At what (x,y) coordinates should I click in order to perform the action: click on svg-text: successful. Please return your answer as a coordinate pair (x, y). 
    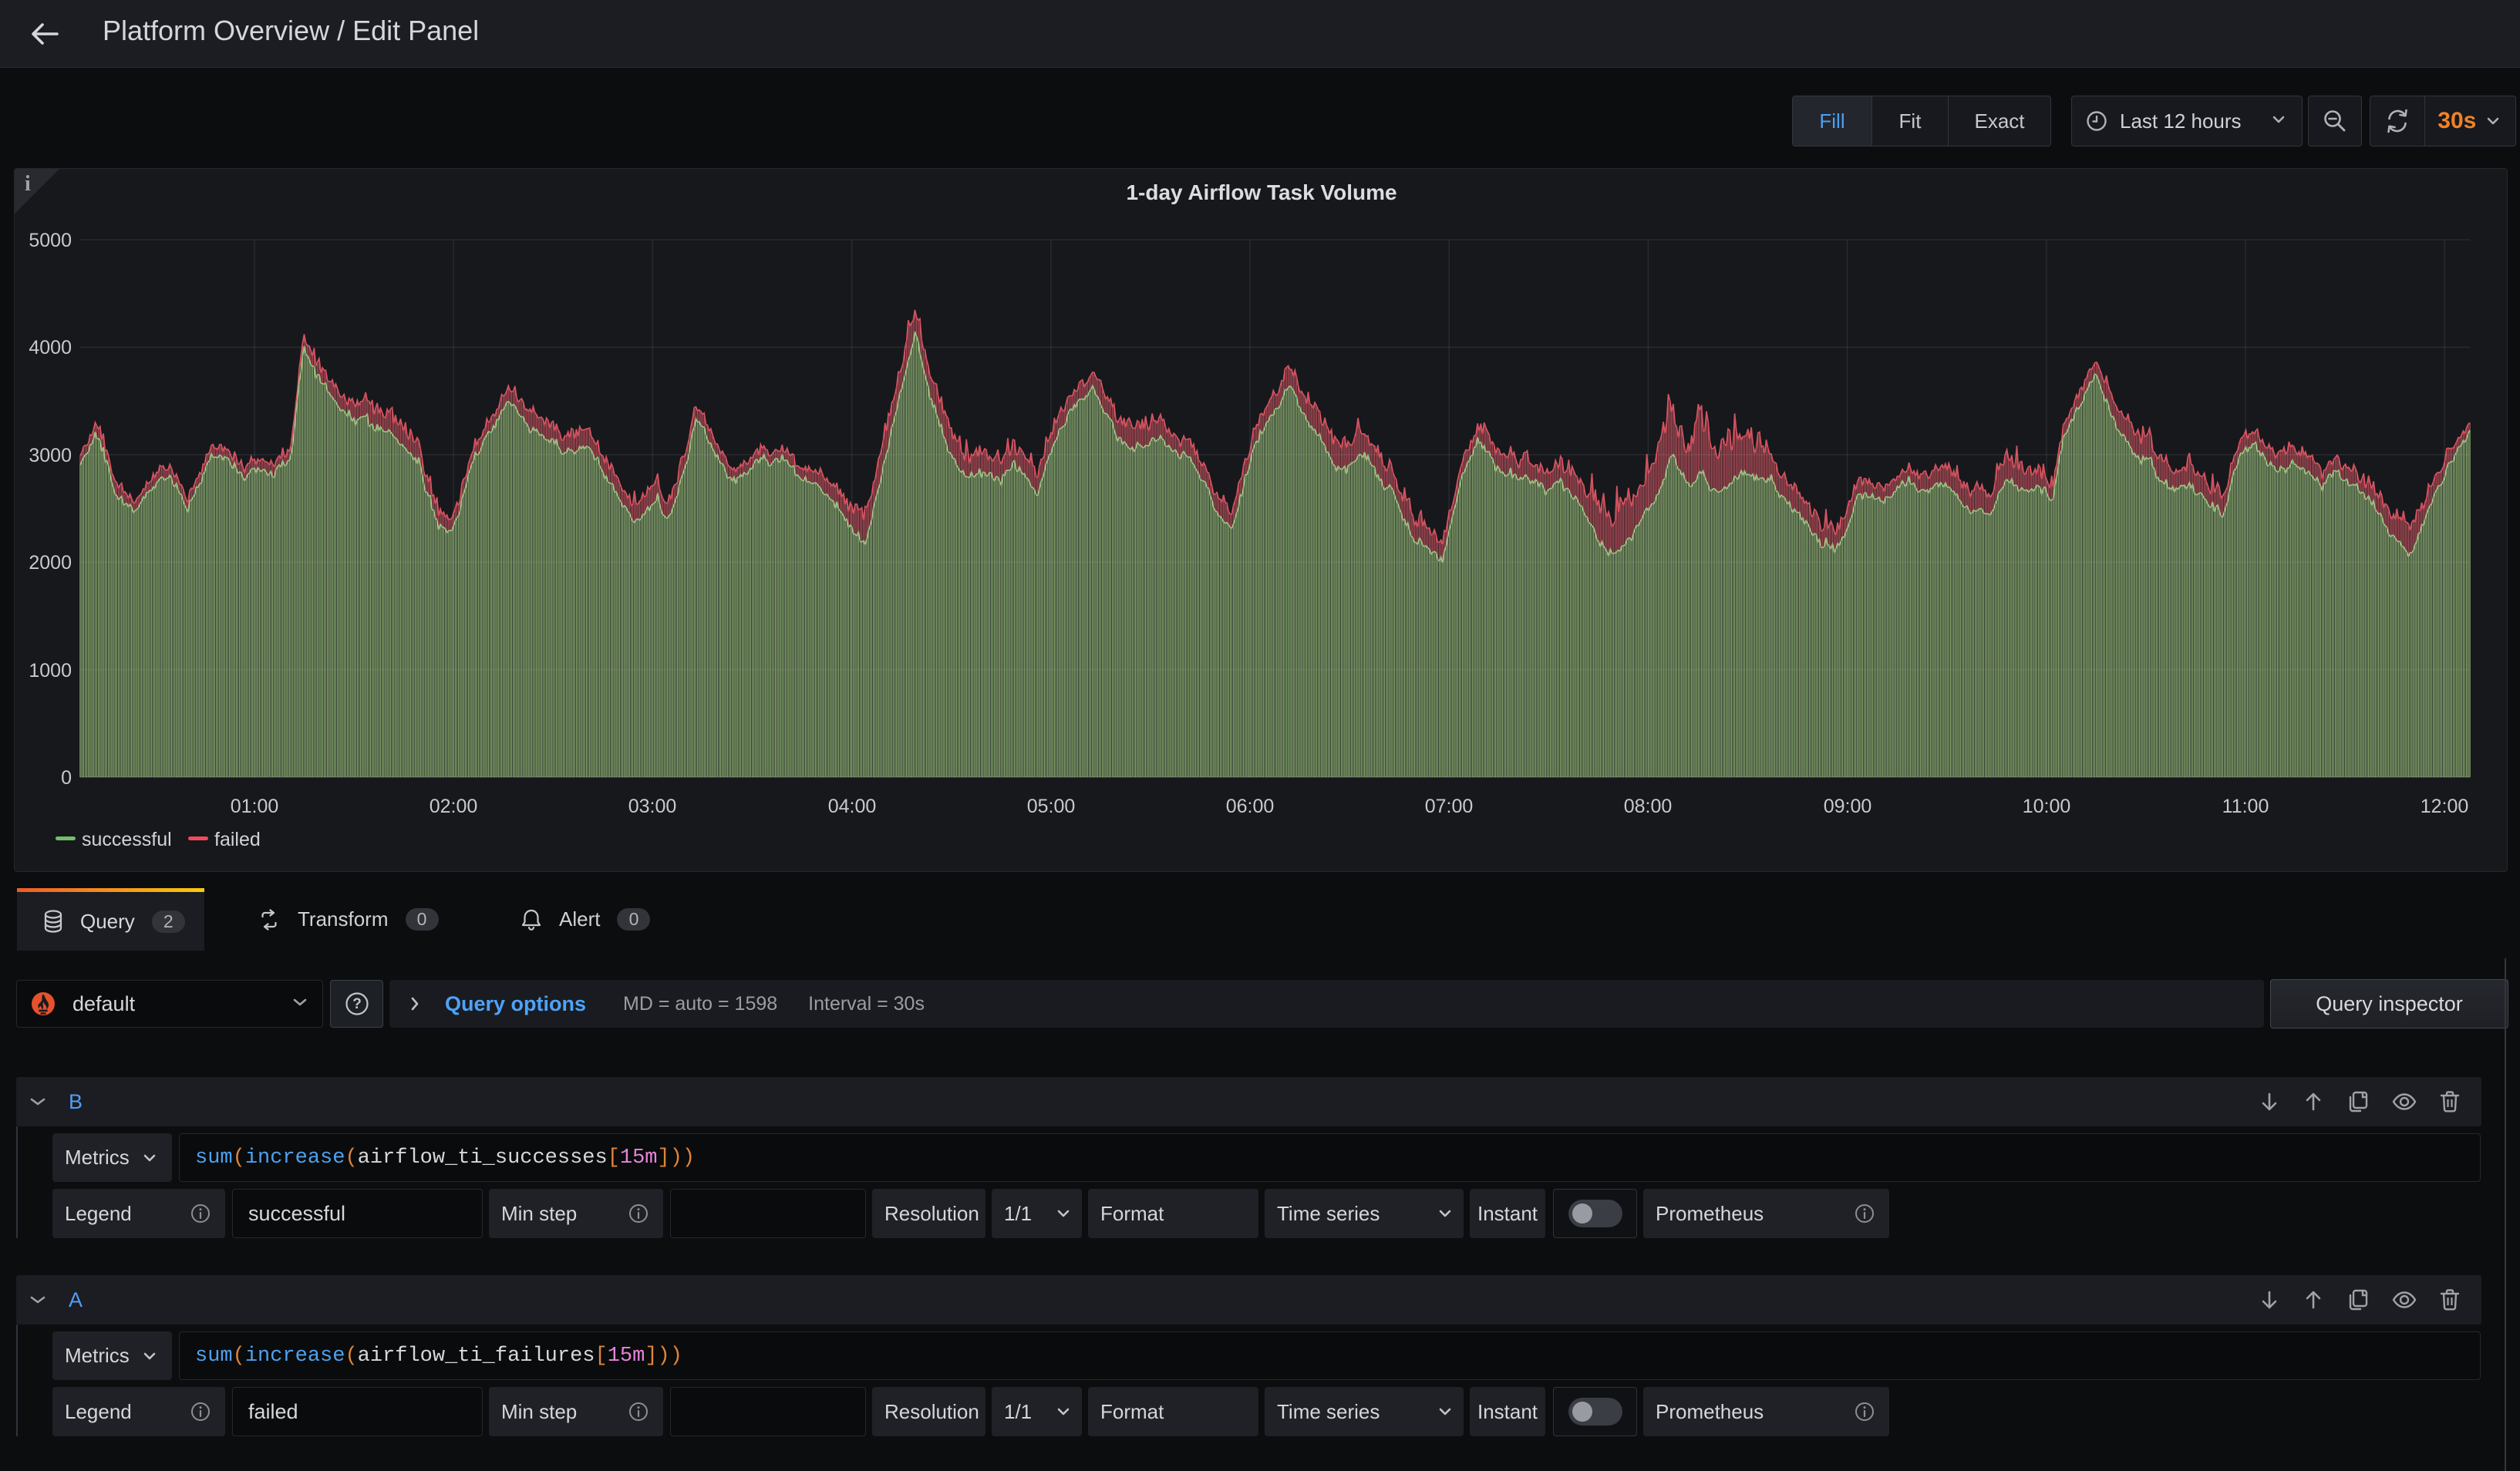
    Looking at the image, I should click on (127, 840).